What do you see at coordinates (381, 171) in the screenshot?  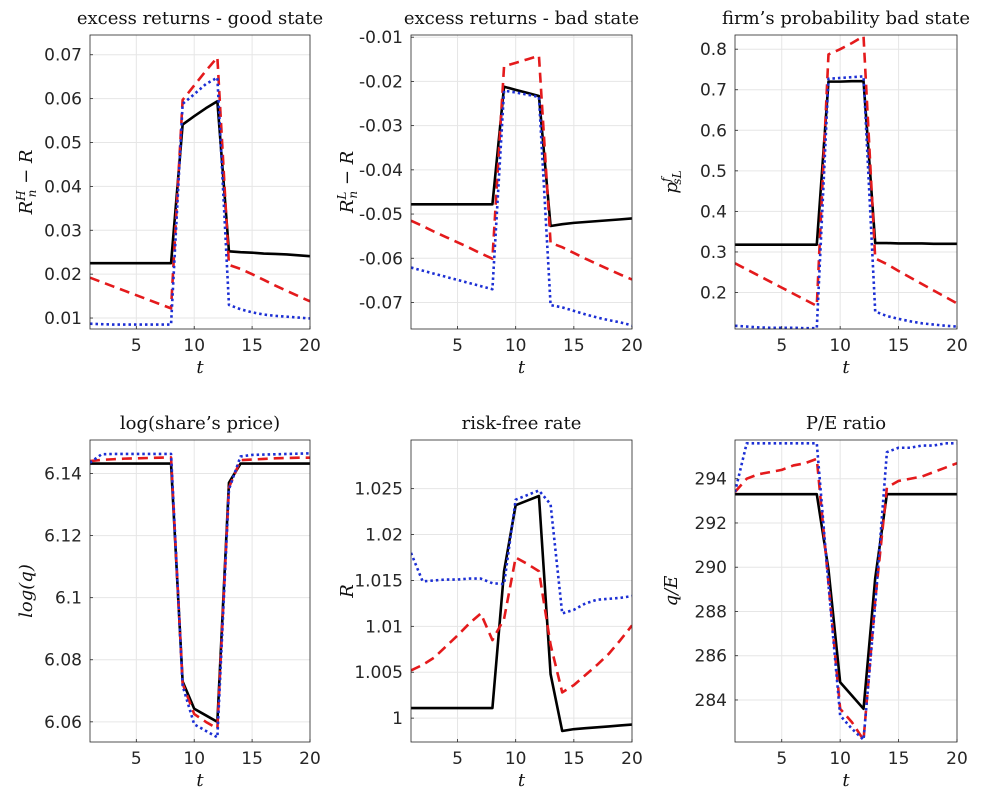 I see `y-tick-label: -0.04` at bounding box center [381, 171].